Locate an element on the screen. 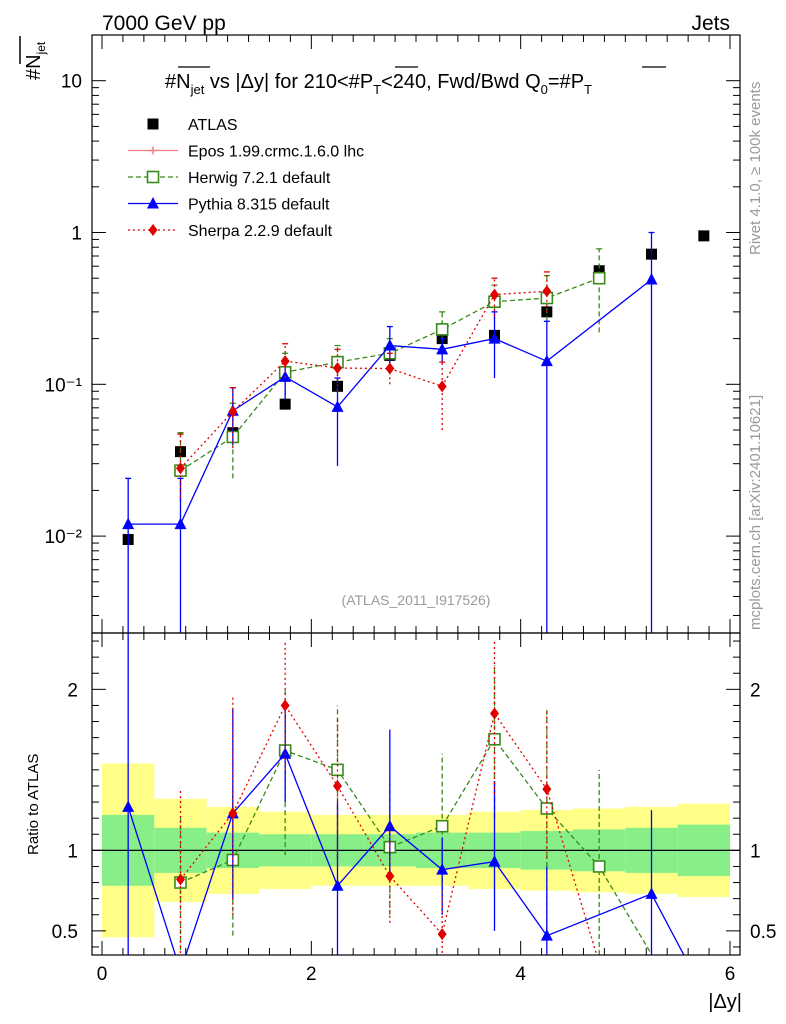 The height and width of the screenshot is (1024, 786). ratio-y-tick-label: 1 is located at coordinates (72, 851).